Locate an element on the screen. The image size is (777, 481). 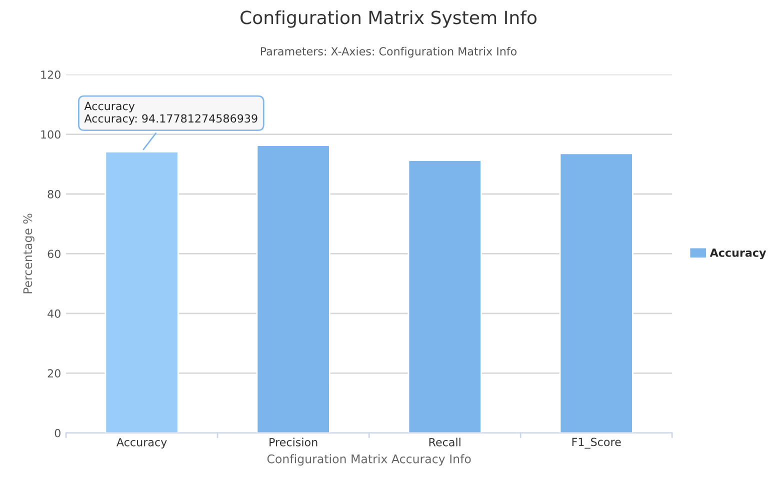
y-tick-label: 60 is located at coordinates (54, 254).